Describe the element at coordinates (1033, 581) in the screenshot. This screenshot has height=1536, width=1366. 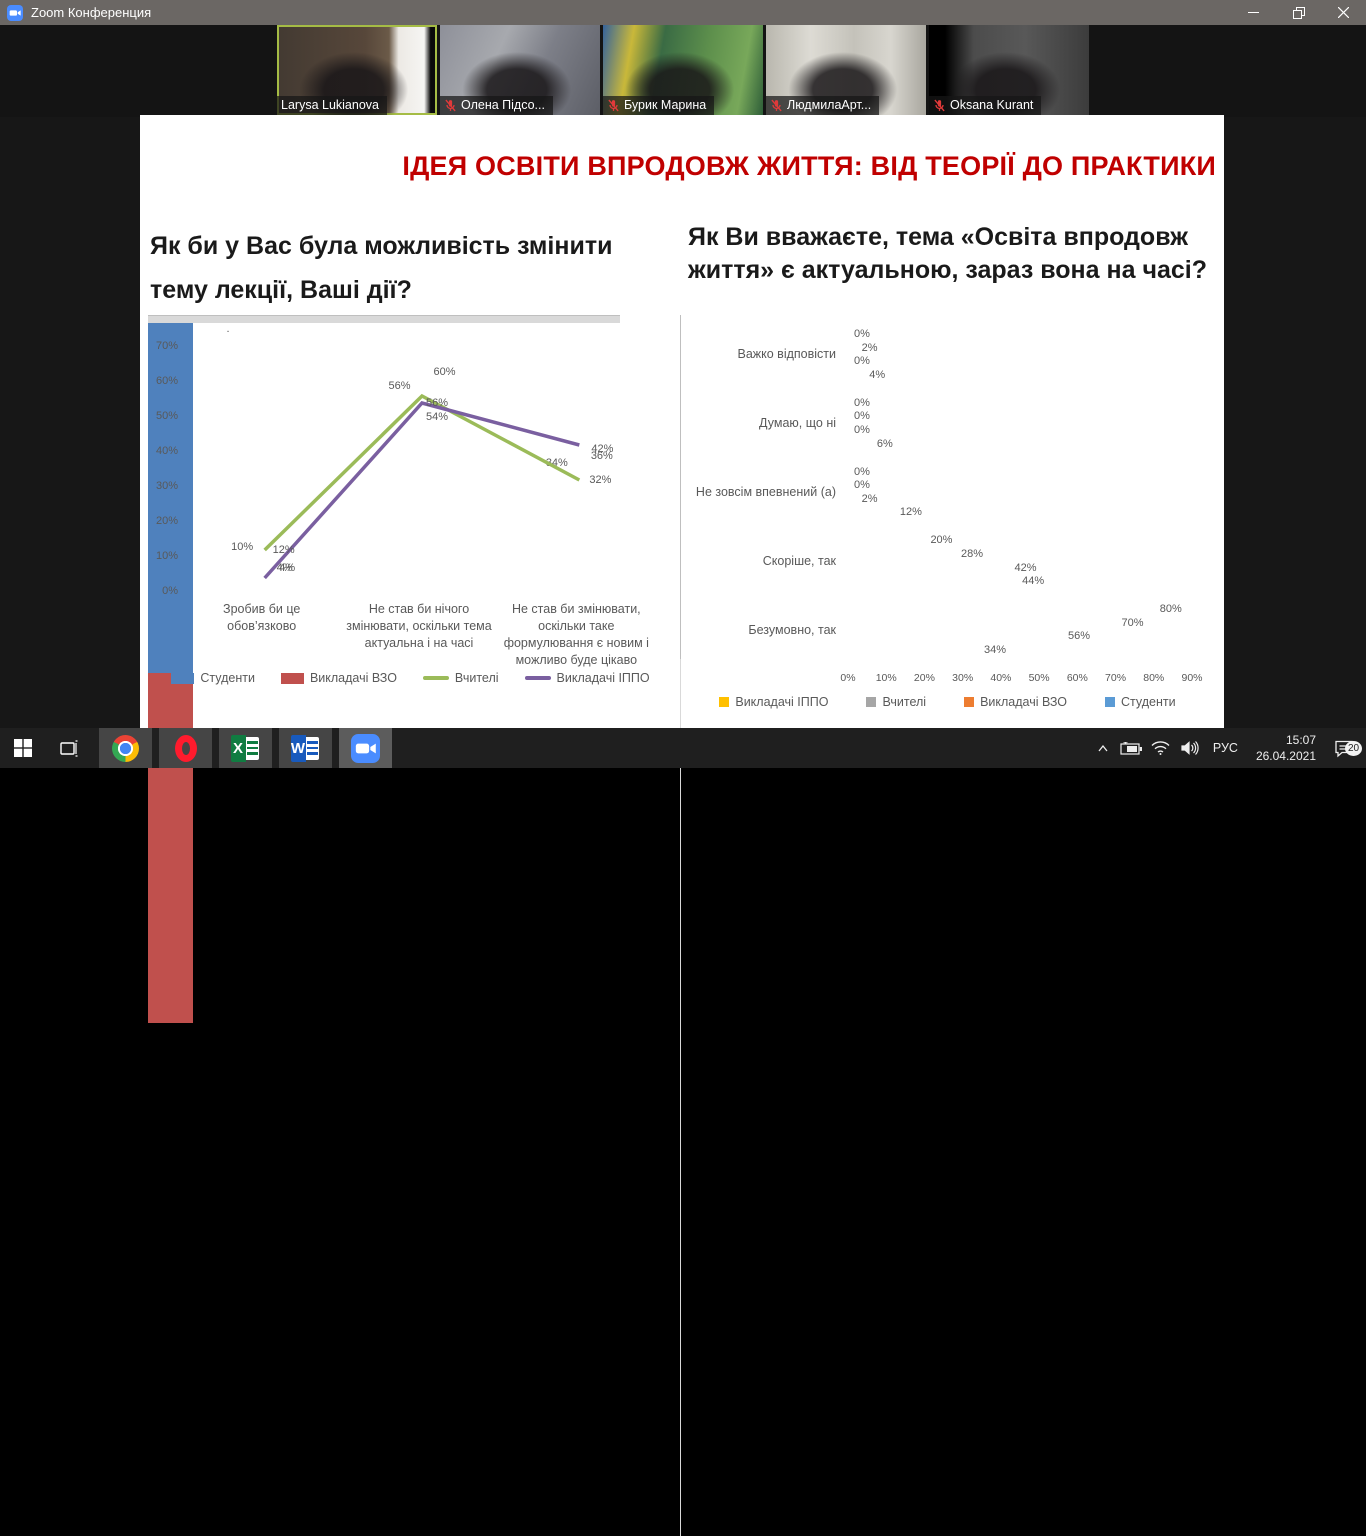
I see `data-label: 44%` at that location.